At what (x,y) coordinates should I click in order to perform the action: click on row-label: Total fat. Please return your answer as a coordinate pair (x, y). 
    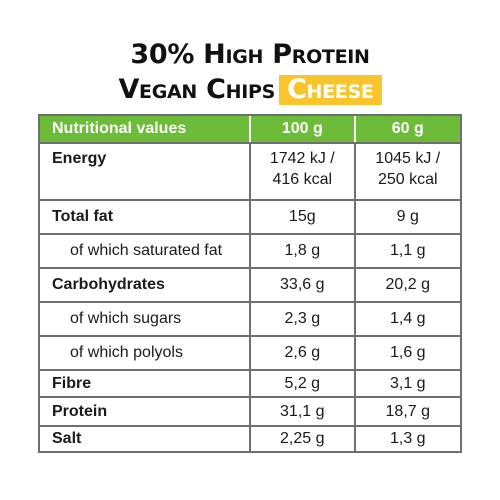
    Looking at the image, I should click on (83, 216).